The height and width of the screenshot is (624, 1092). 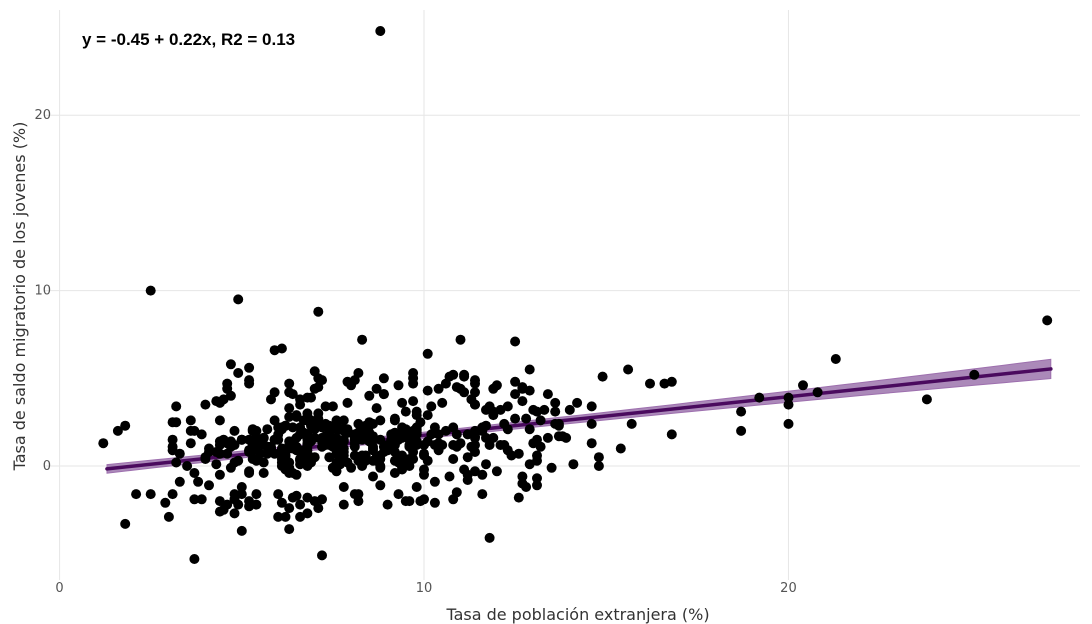 I want to click on regression-equation: y = -0.45 + 0.22x, R2 = 0.13, so click(x=188, y=39).